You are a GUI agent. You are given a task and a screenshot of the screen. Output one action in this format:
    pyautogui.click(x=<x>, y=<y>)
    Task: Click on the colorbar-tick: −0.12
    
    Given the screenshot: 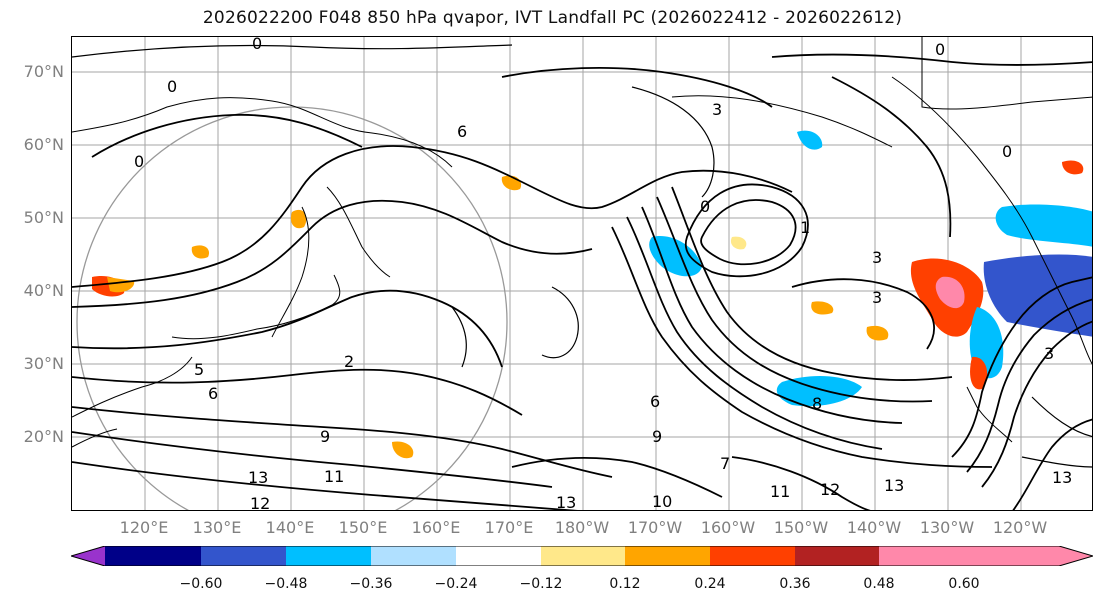 What is the action you would take?
    pyautogui.click(x=541, y=584)
    